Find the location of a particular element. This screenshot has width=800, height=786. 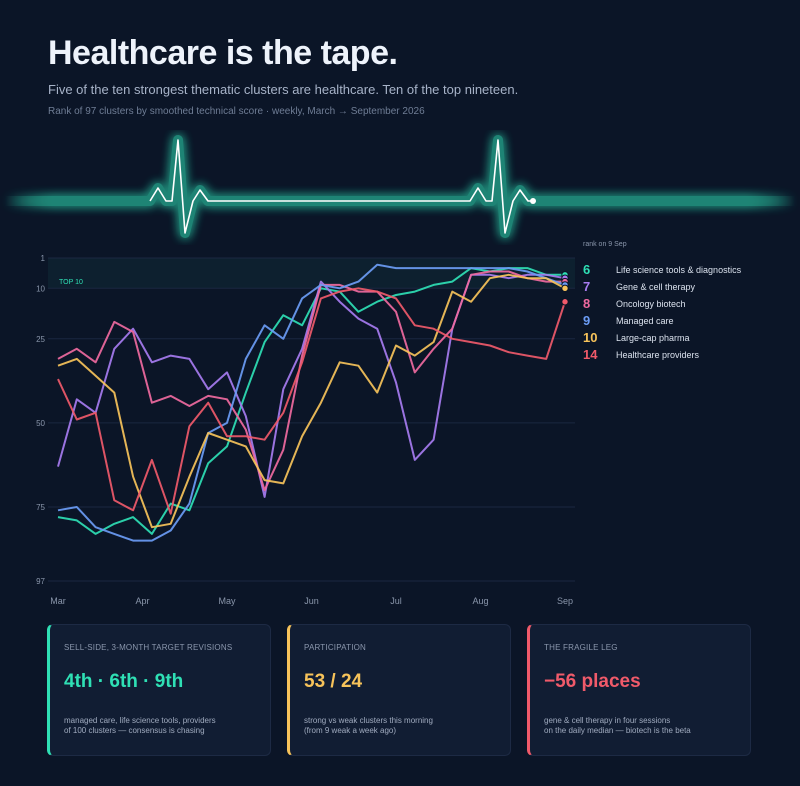

legend-name: Oncology biotech is located at coordinates (651, 304).